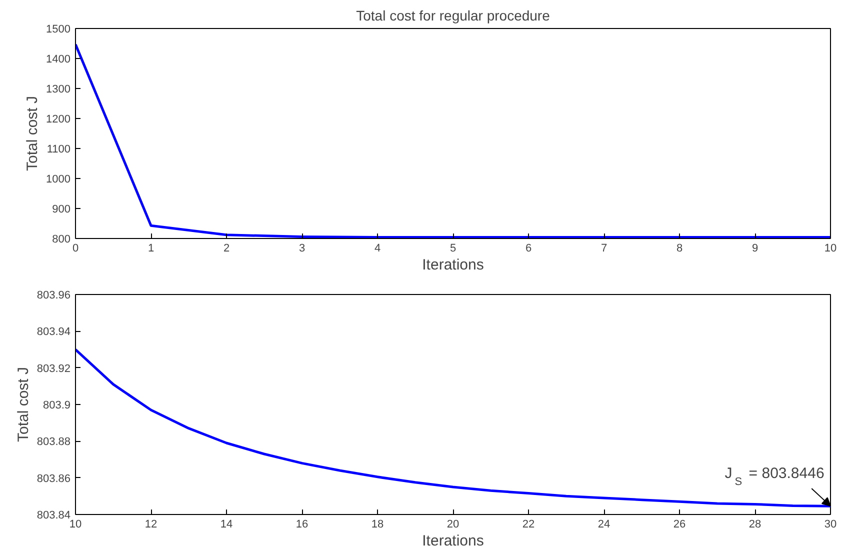 The width and height of the screenshot is (855, 552). What do you see at coordinates (377, 524) in the screenshot?
I see `x-tick-label: 18` at bounding box center [377, 524].